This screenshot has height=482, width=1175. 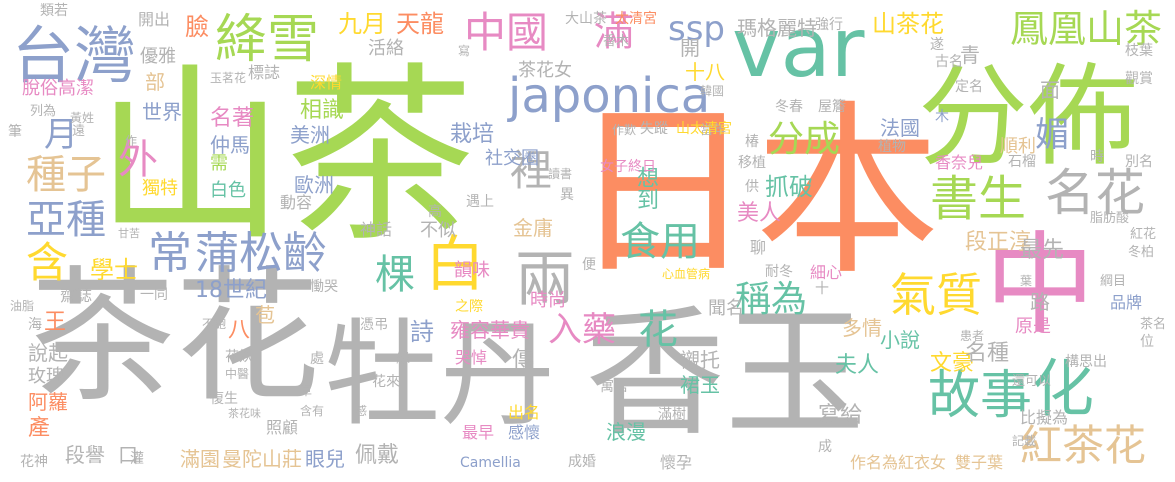 I want to click on word-yizhi: 移植, so click(x=752, y=163).